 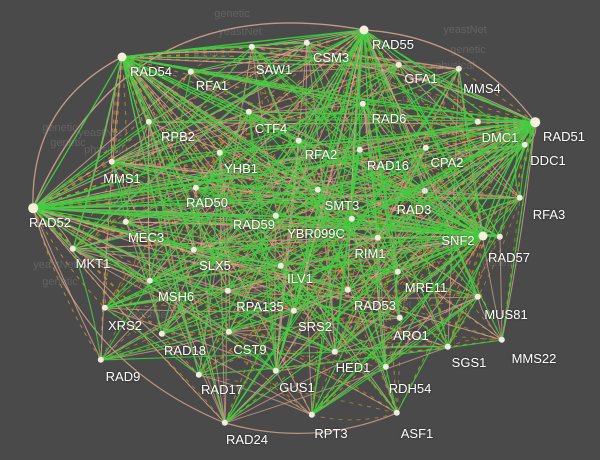 What do you see at coordinates (196, 188) in the screenshot?
I see `graph-node-rad50` at bounding box center [196, 188].